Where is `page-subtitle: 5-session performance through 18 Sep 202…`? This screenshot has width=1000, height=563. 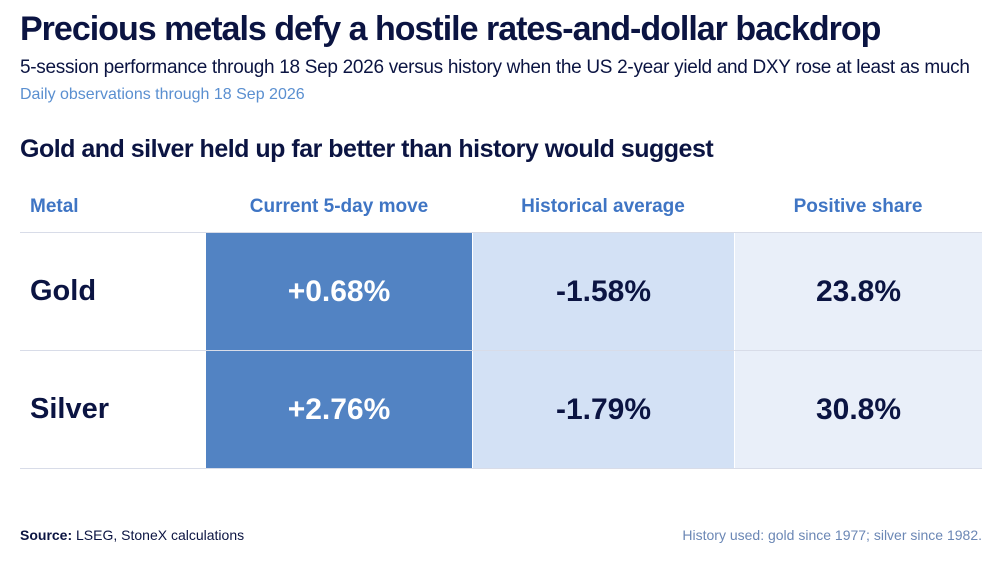 page-subtitle: 5-session performance through 18 Sep 202… is located at coordinates (495, 67).